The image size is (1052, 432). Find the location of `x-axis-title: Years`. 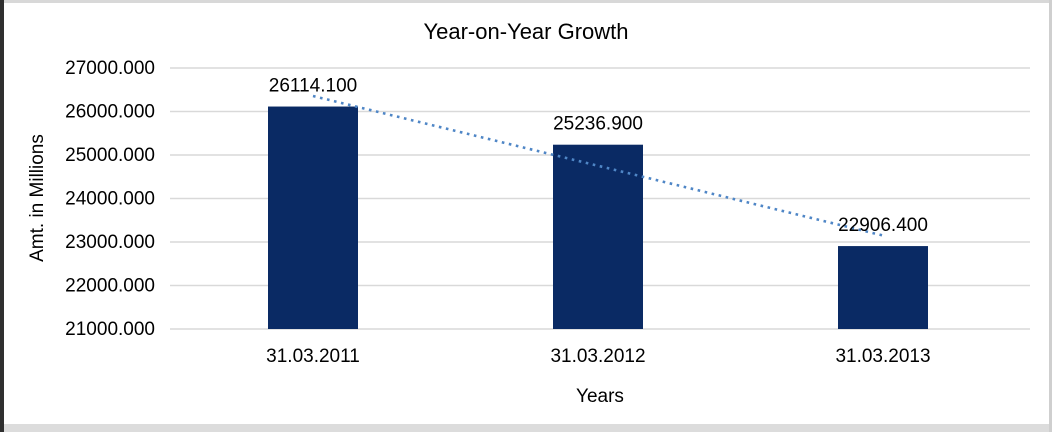

x-axis-title: Years is located at coordinates (600, 396).